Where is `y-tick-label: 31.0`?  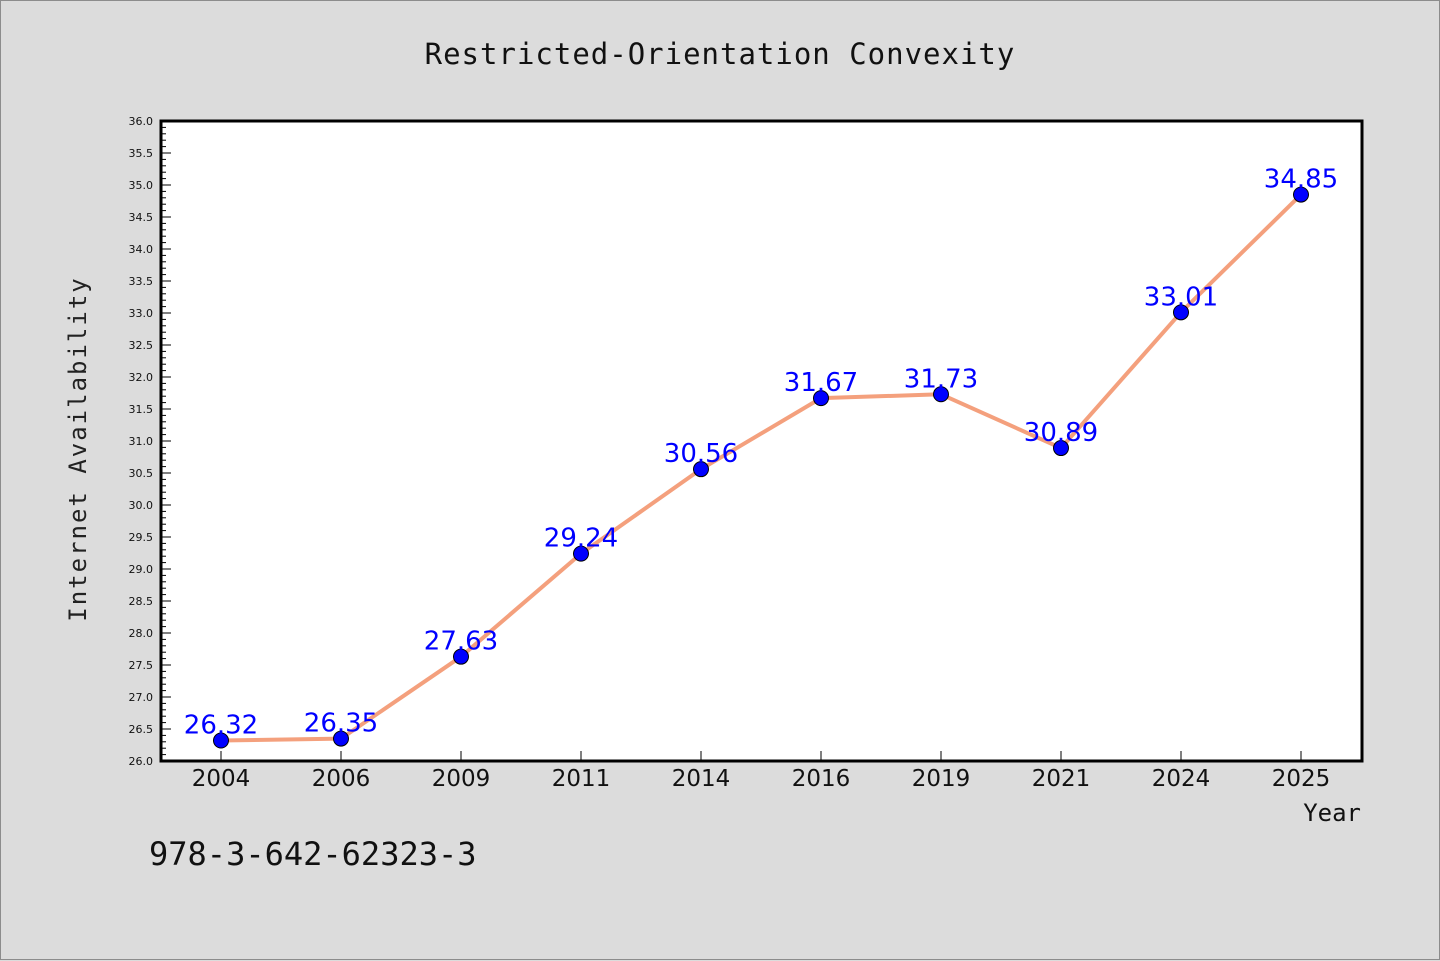 y-tick-label: 31.0 is located at coordinates (141, 441).